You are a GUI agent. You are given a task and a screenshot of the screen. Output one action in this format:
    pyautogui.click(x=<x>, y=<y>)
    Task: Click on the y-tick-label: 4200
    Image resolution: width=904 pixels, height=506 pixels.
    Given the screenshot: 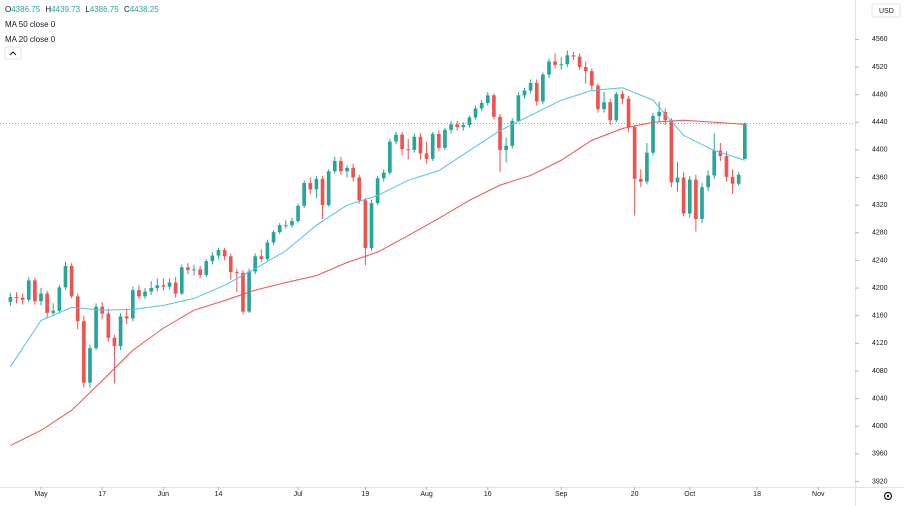 What is the action you would take?
    pyautogui.click(x=880, y=288)
    